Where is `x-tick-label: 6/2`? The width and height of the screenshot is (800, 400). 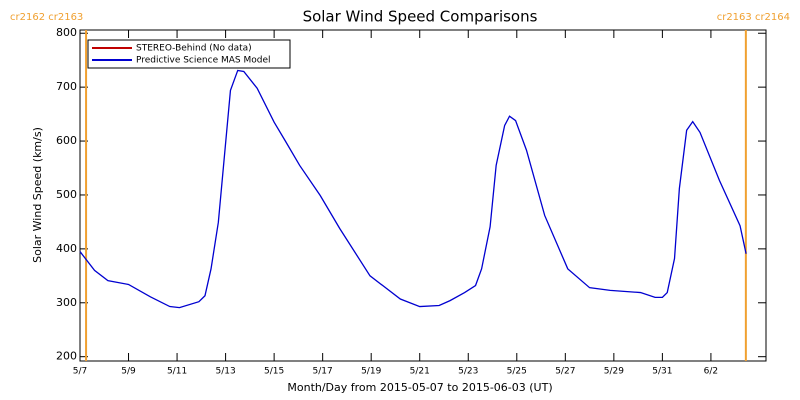 x-tick-label: 6/2 is located at coordinates (711, 372).